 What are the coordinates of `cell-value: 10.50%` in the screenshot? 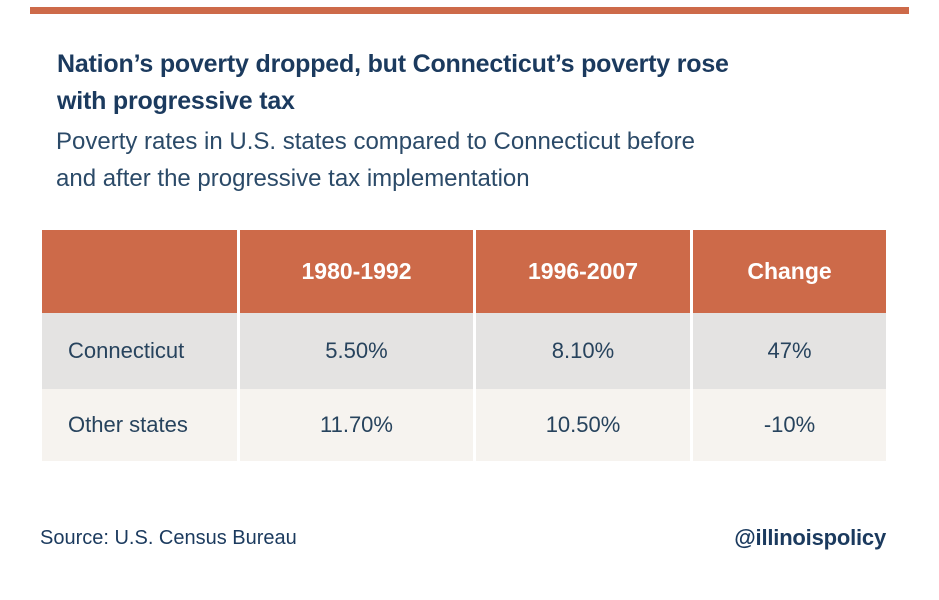 It's located at (581, 425).